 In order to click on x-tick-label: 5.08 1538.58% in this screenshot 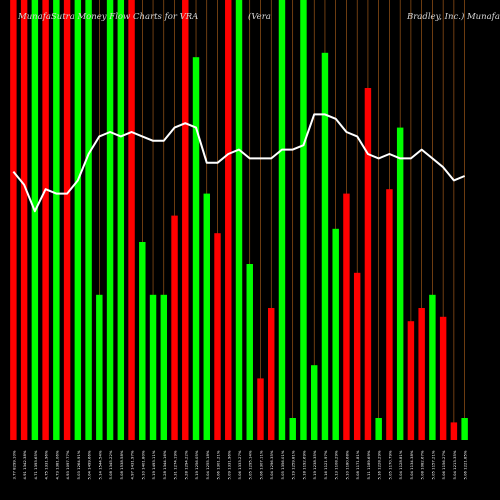, I will do `click(121, 464)`.